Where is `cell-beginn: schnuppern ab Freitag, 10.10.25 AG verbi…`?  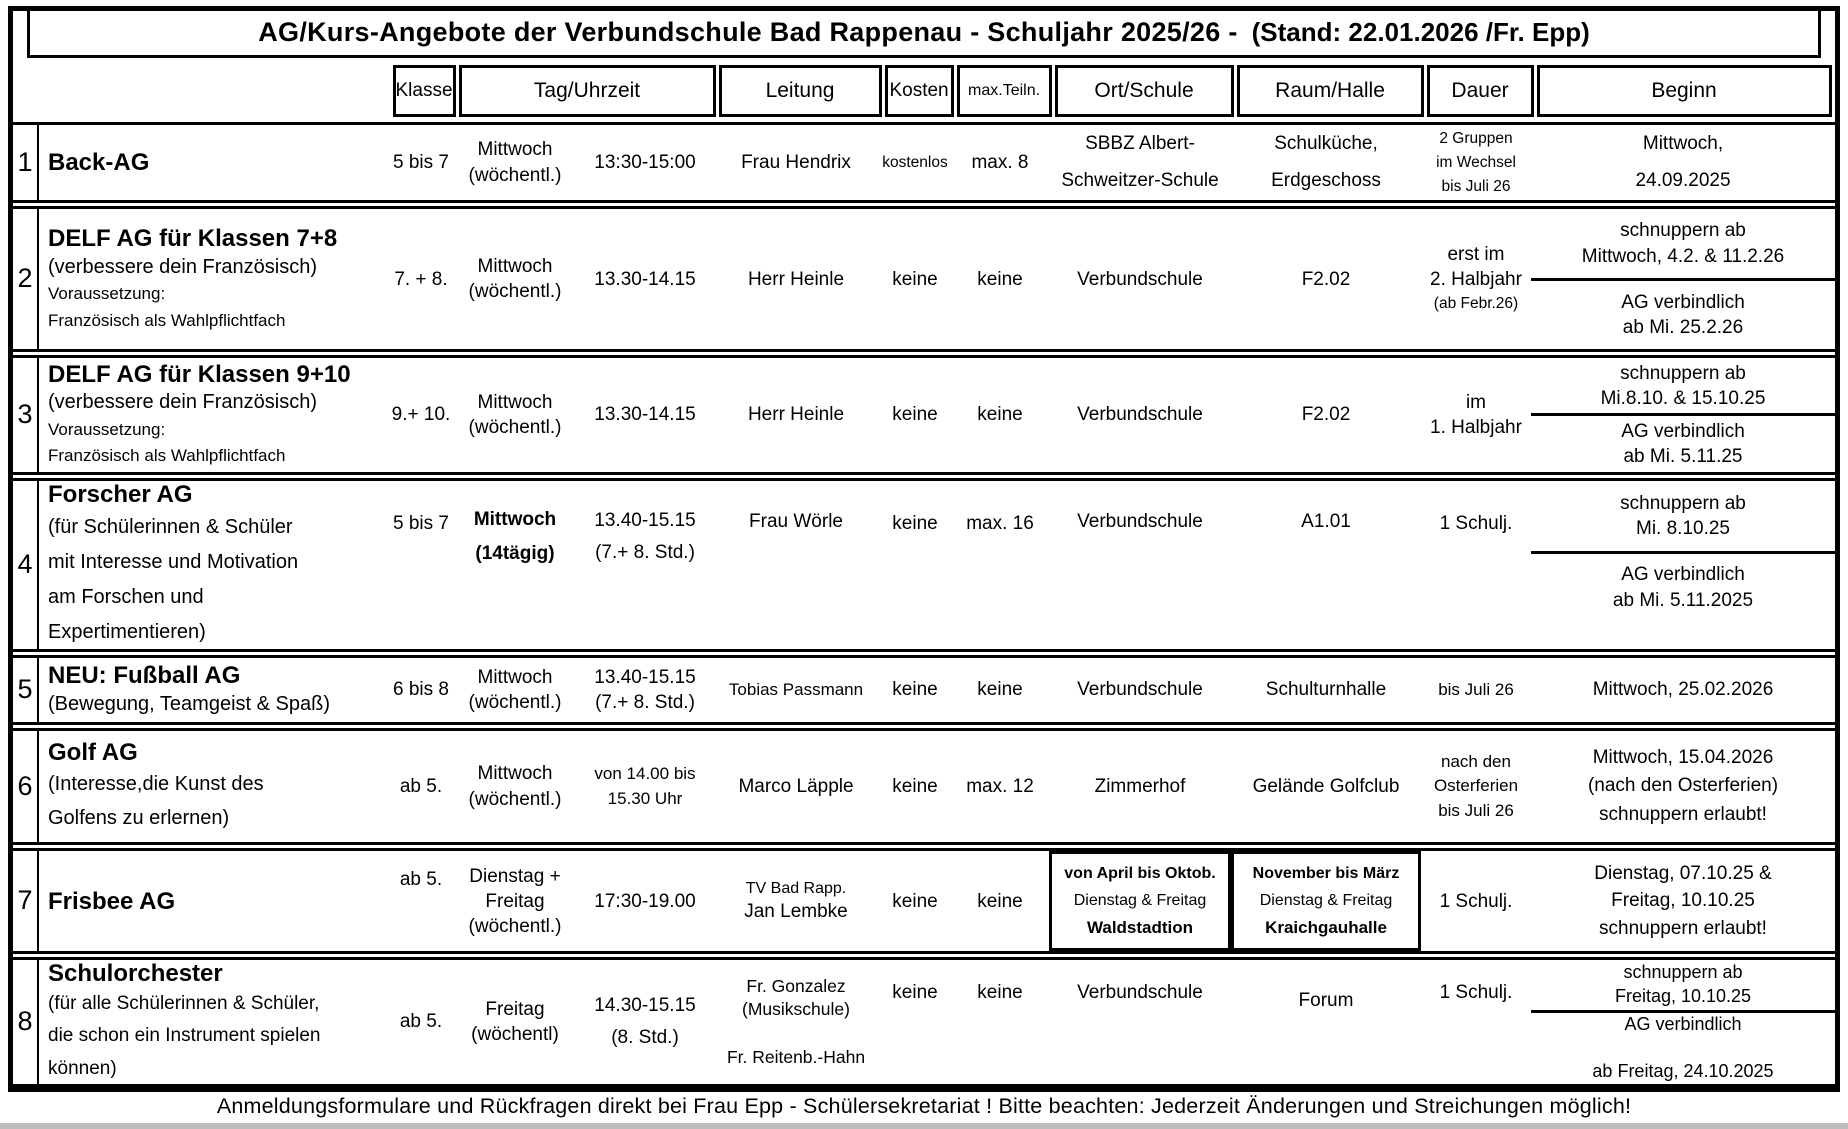
cell-beginn: schnuppern ab Freitag, 10.10.25 AG verbi… is located at coordinates (1683, 1022).